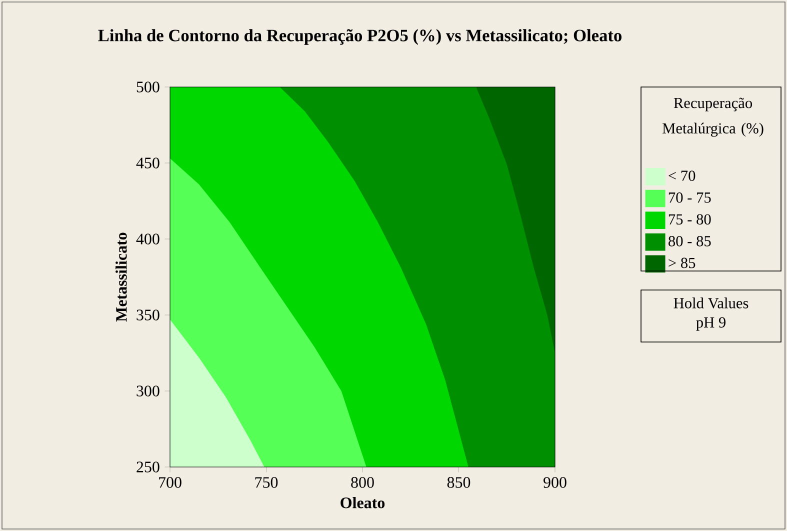 The width and height of the screenshot is (787, 531). What do you see at coordinates (682, 263) in the screenshot?
I see `legend-label: > 85` at bounding box center [682, 263].